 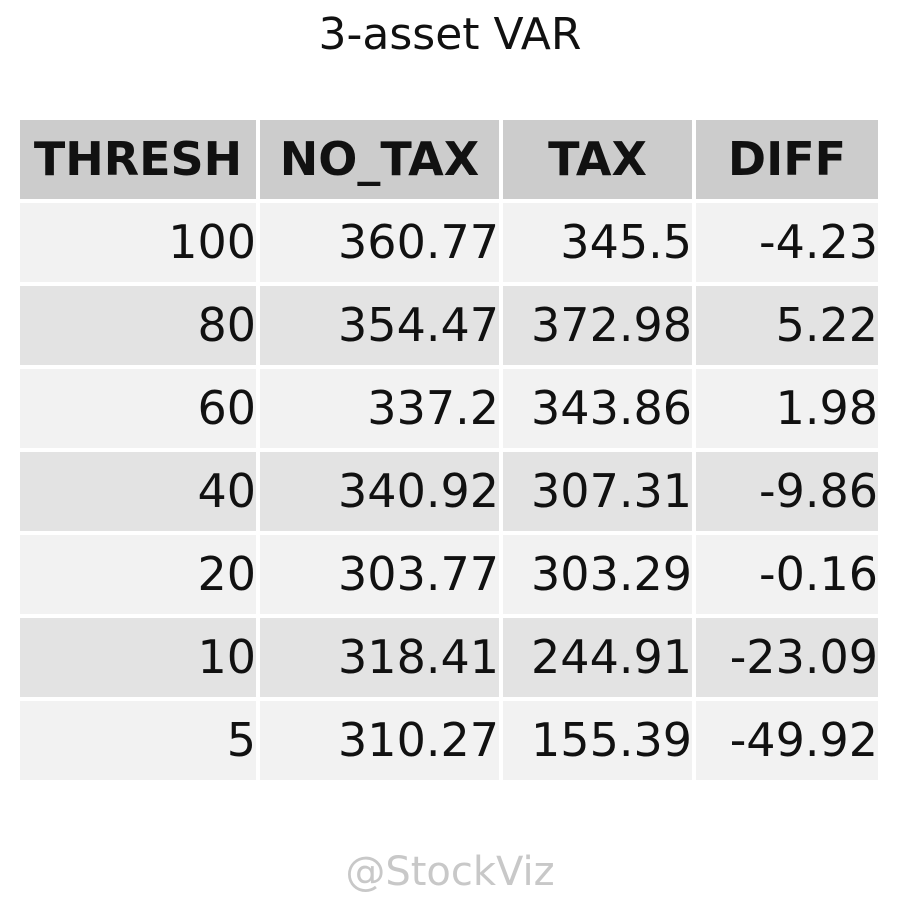 I want to click on cell-thresh: 80, so click(x=138, y=325).